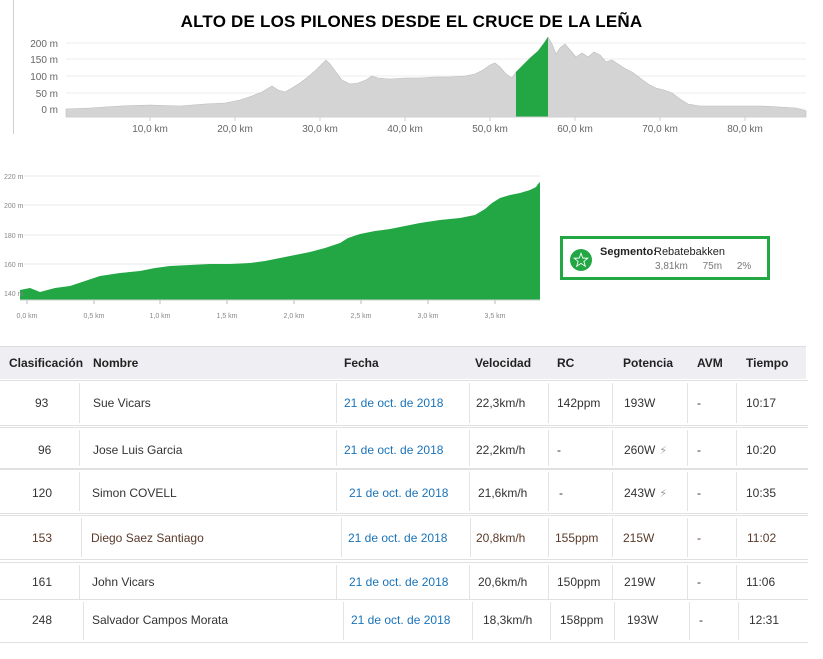 This screenshot has height=659, width=823. Describe the element at coordinates (503, 582) in the screenshot. I see `speed-cell: 20,6km/h` at that location.